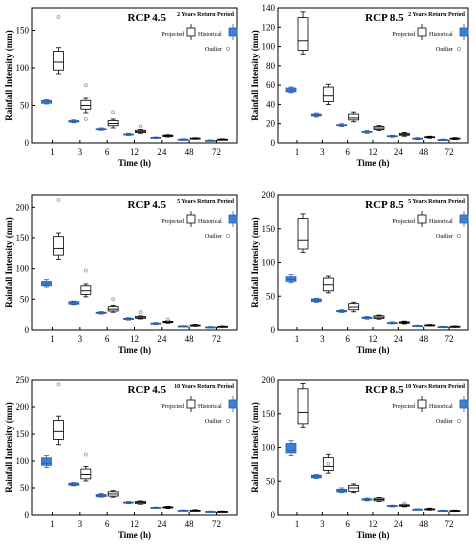 The width and height of the screenshot is (476, 550). What do you see at coordinates (147, 205) in the screenshot?
I see `chart-title: RCP 4.5` at bounding box center [147, 205].